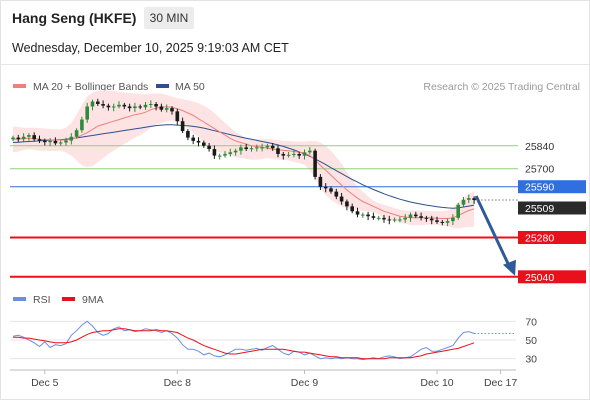 This screenshot has height=400, width=590. I want to click on current-label: 25509, so click(539, 209).